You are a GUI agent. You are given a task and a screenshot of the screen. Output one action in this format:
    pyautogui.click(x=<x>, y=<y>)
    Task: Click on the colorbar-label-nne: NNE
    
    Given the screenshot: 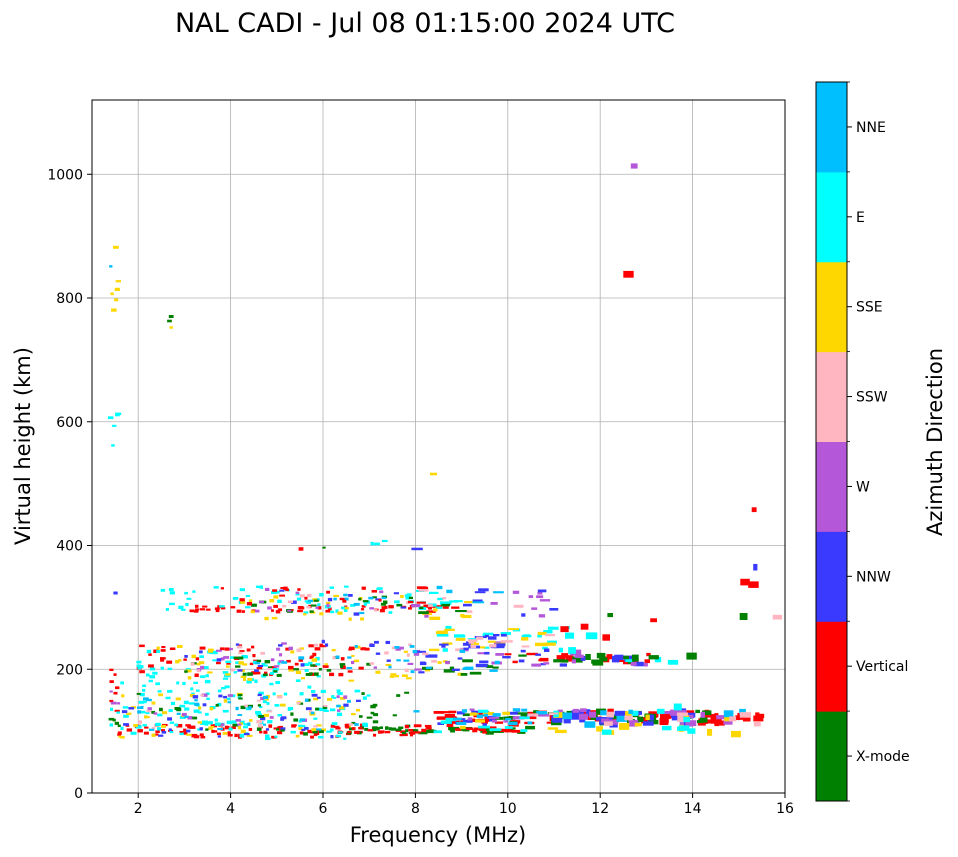 What is the action you would take?
    pyautogui.click(x=871, y=128)
    